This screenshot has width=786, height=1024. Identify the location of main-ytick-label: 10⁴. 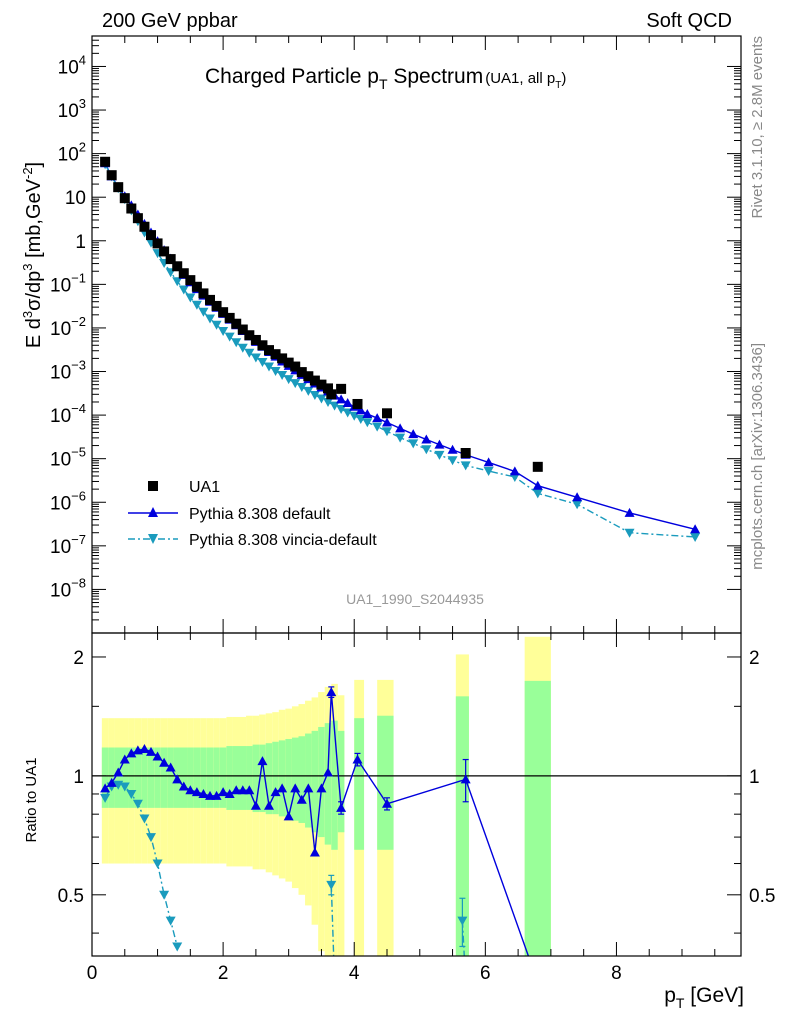
(72, 65).